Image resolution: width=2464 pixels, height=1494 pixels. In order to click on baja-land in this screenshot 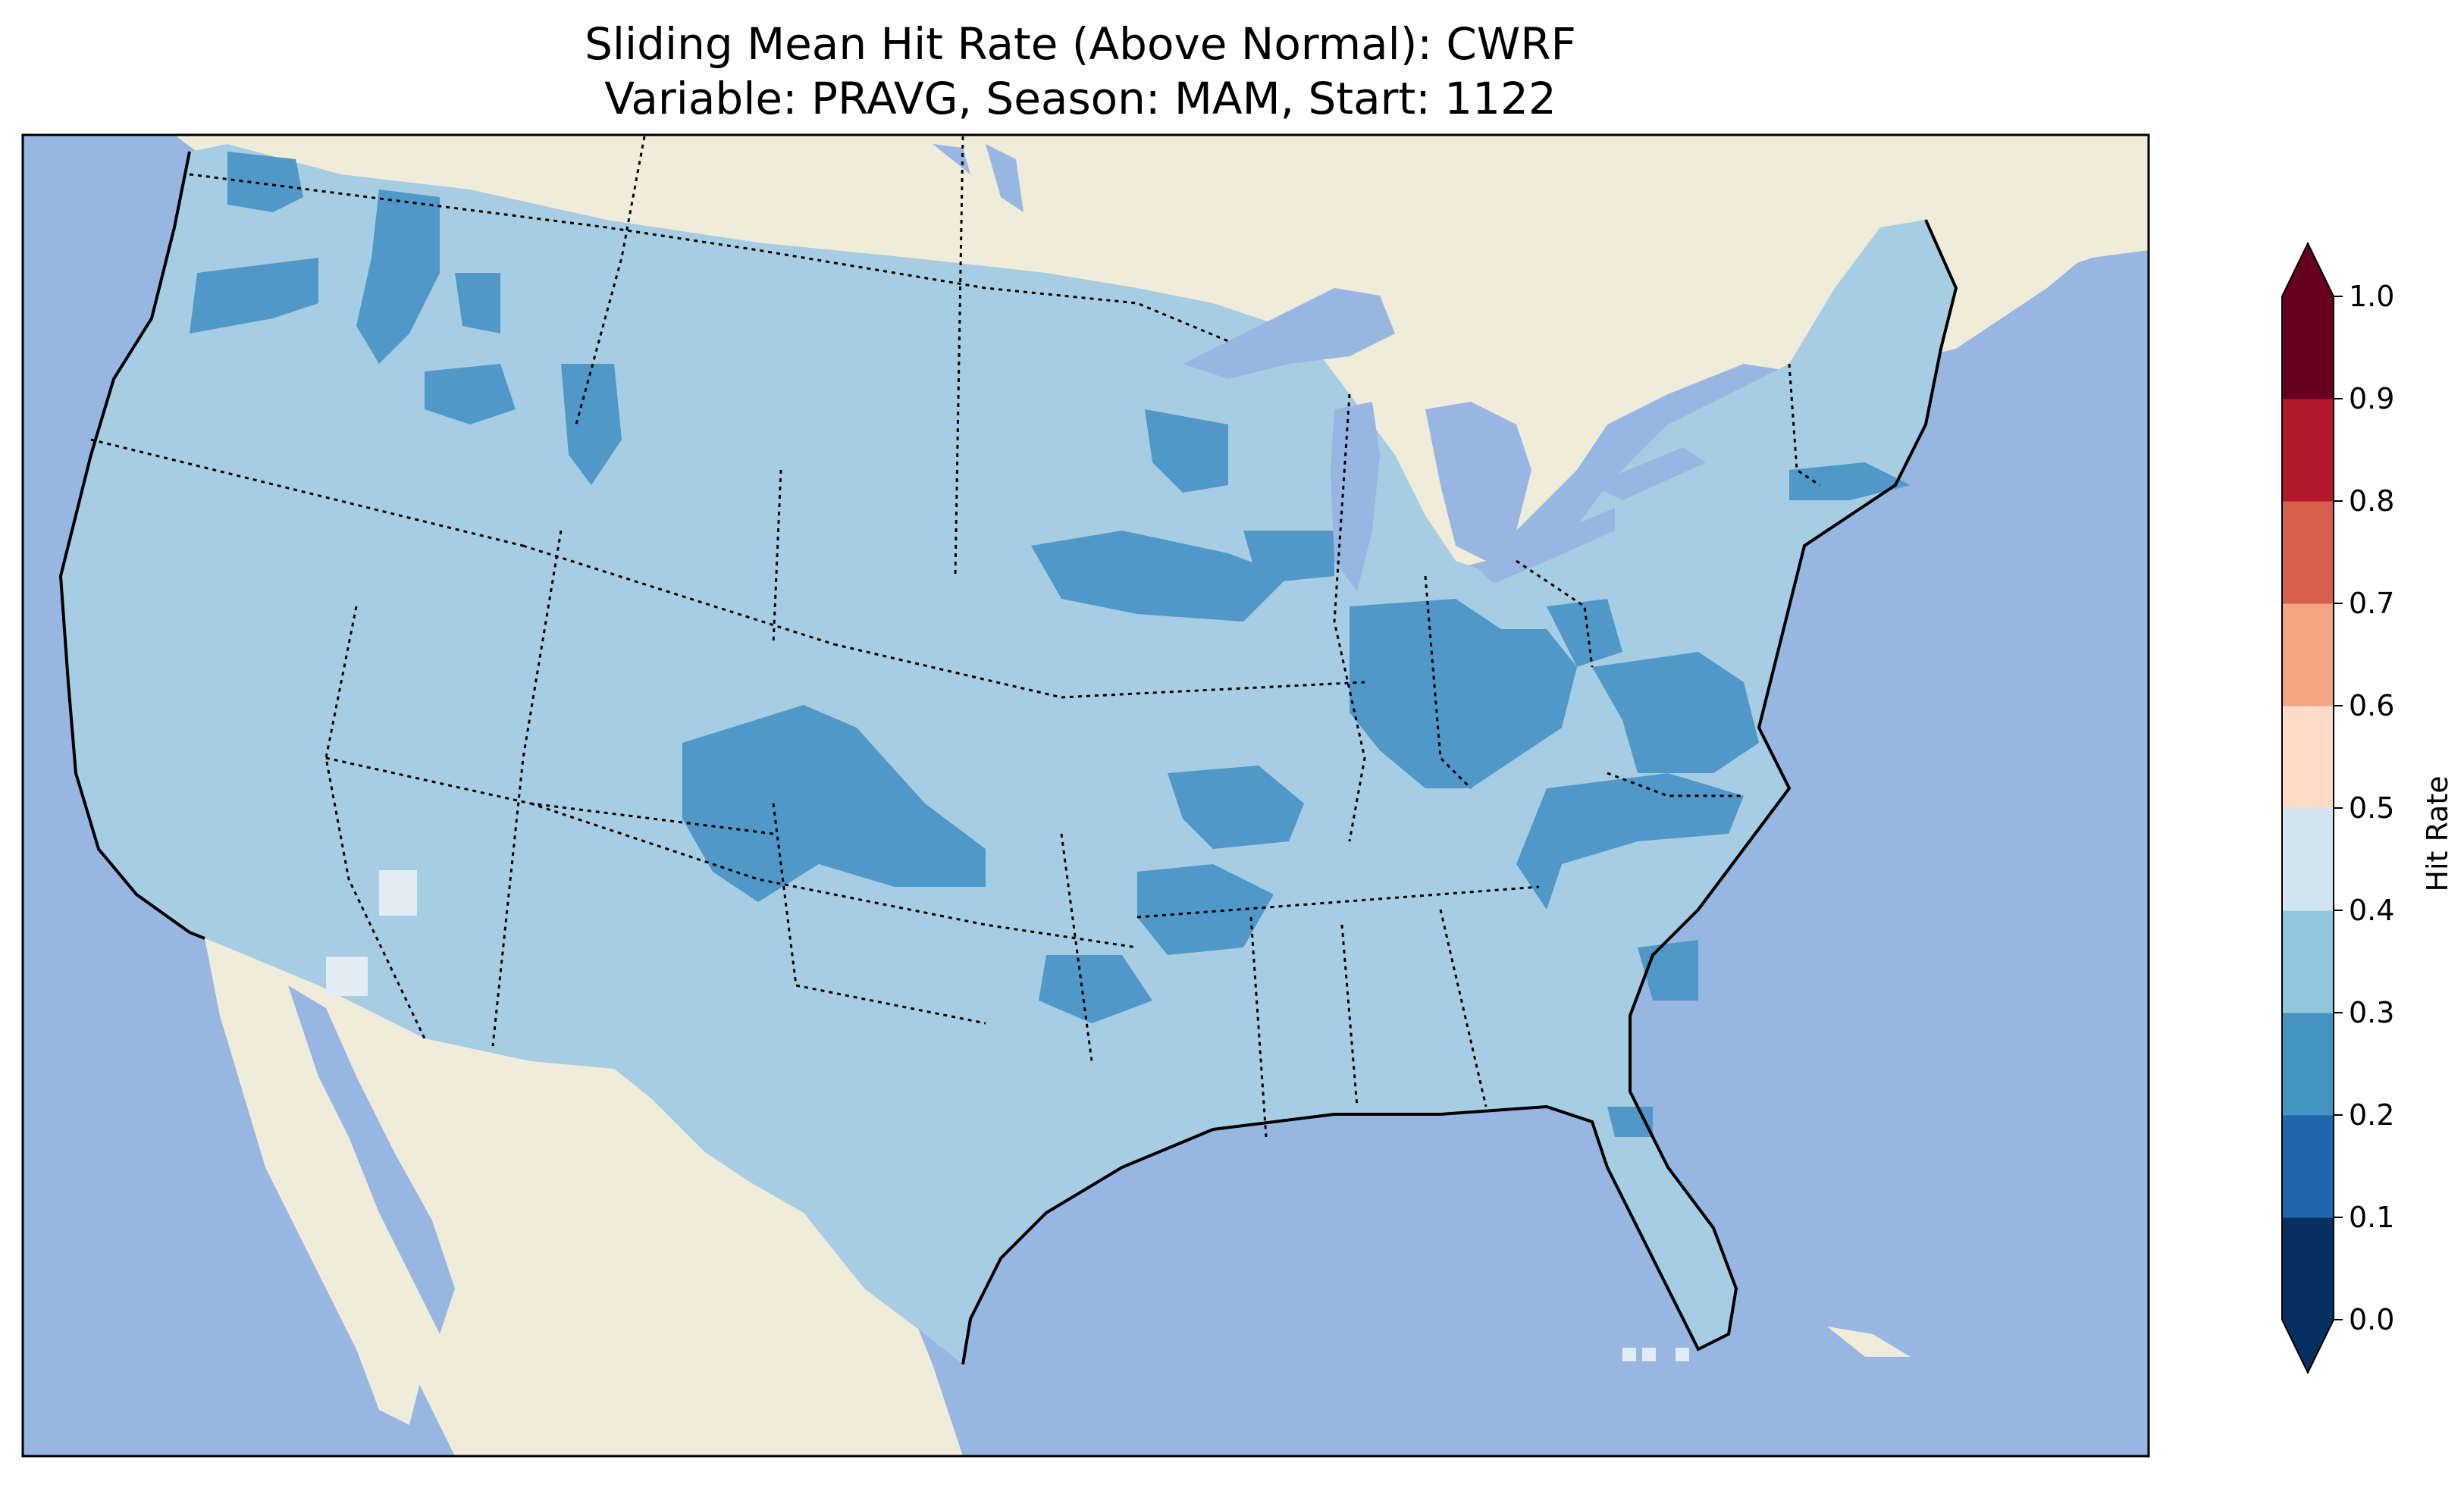, I will do `click(315, 1181)`.